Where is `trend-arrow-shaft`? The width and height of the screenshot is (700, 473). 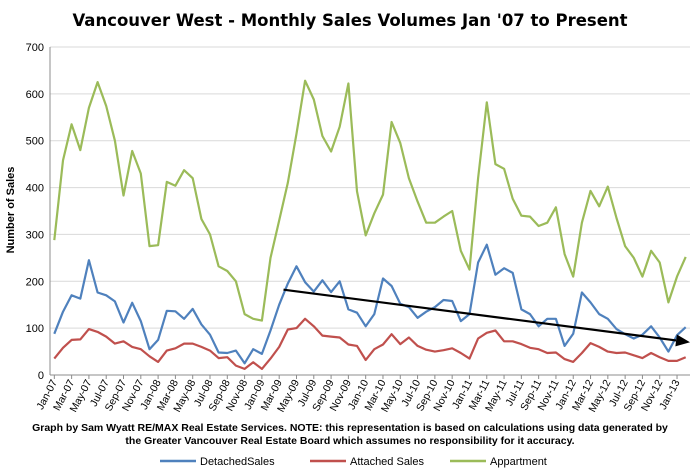
trend-arrow-shaft is located at coordinates (480, 315).